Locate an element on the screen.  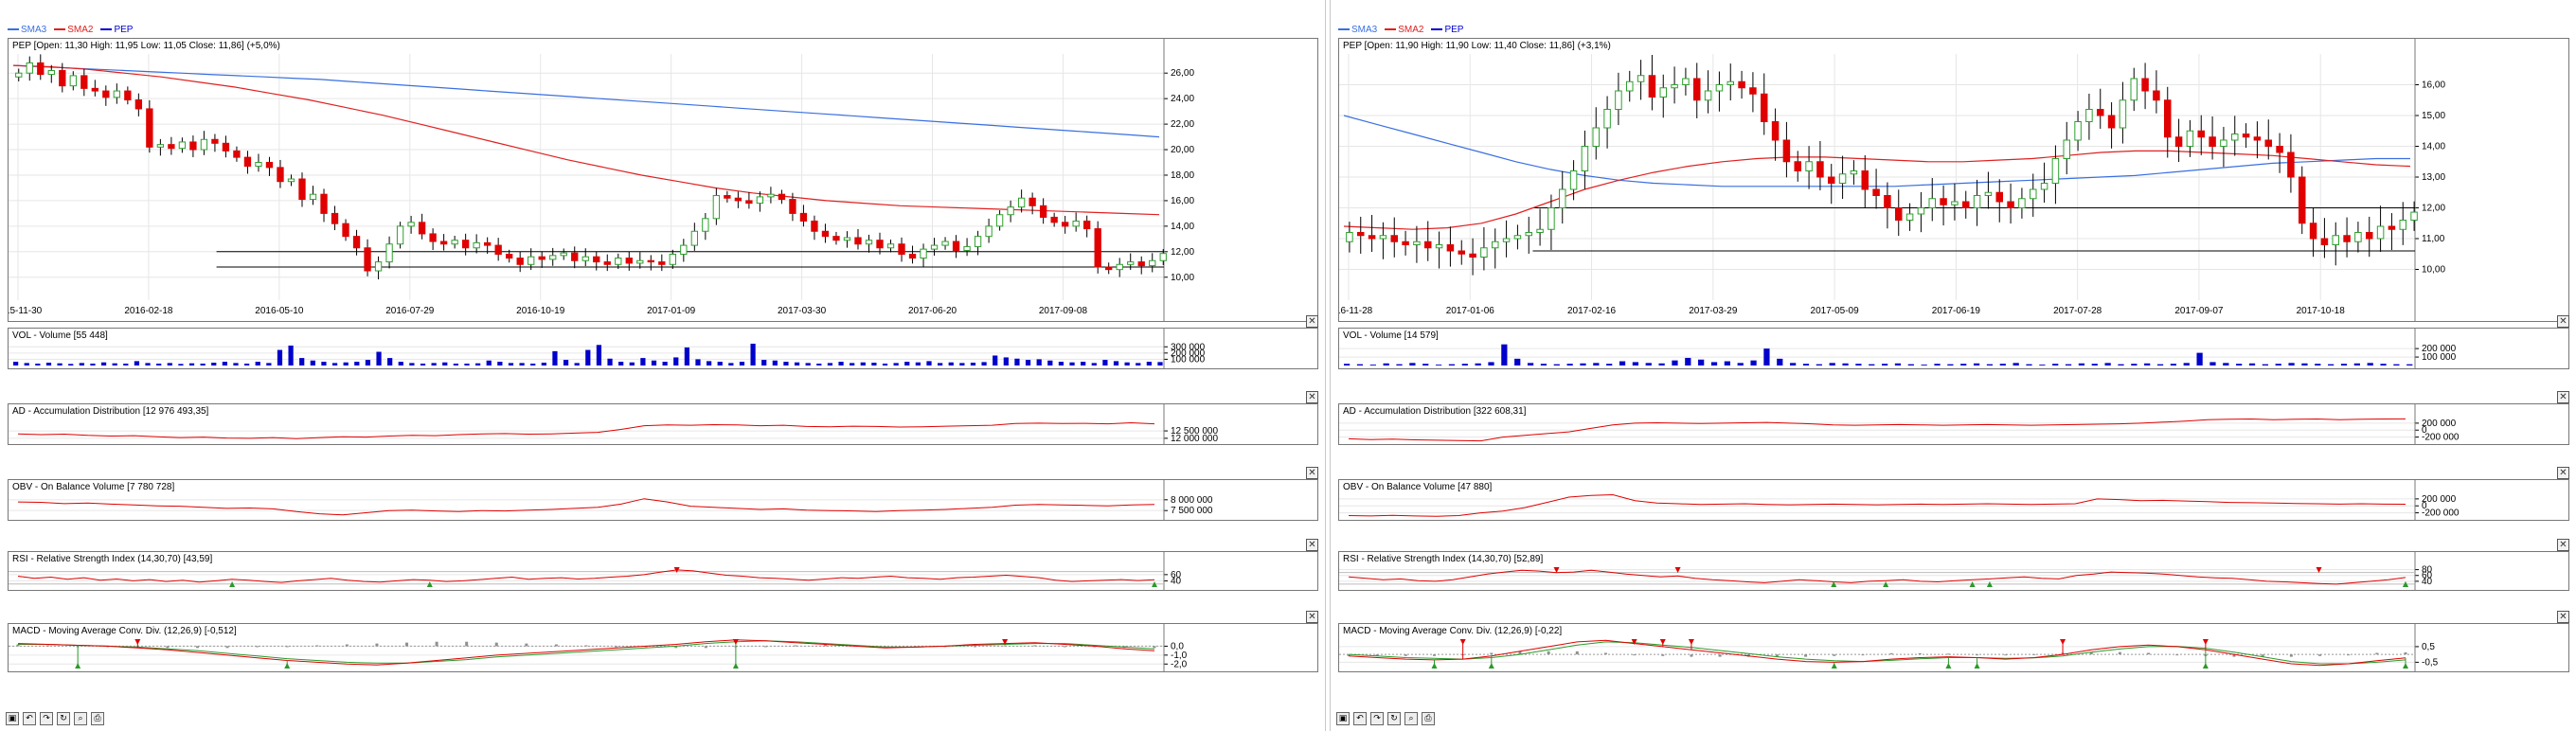
y-tick-label: 100 000 is located at coordinates (2439, 357).